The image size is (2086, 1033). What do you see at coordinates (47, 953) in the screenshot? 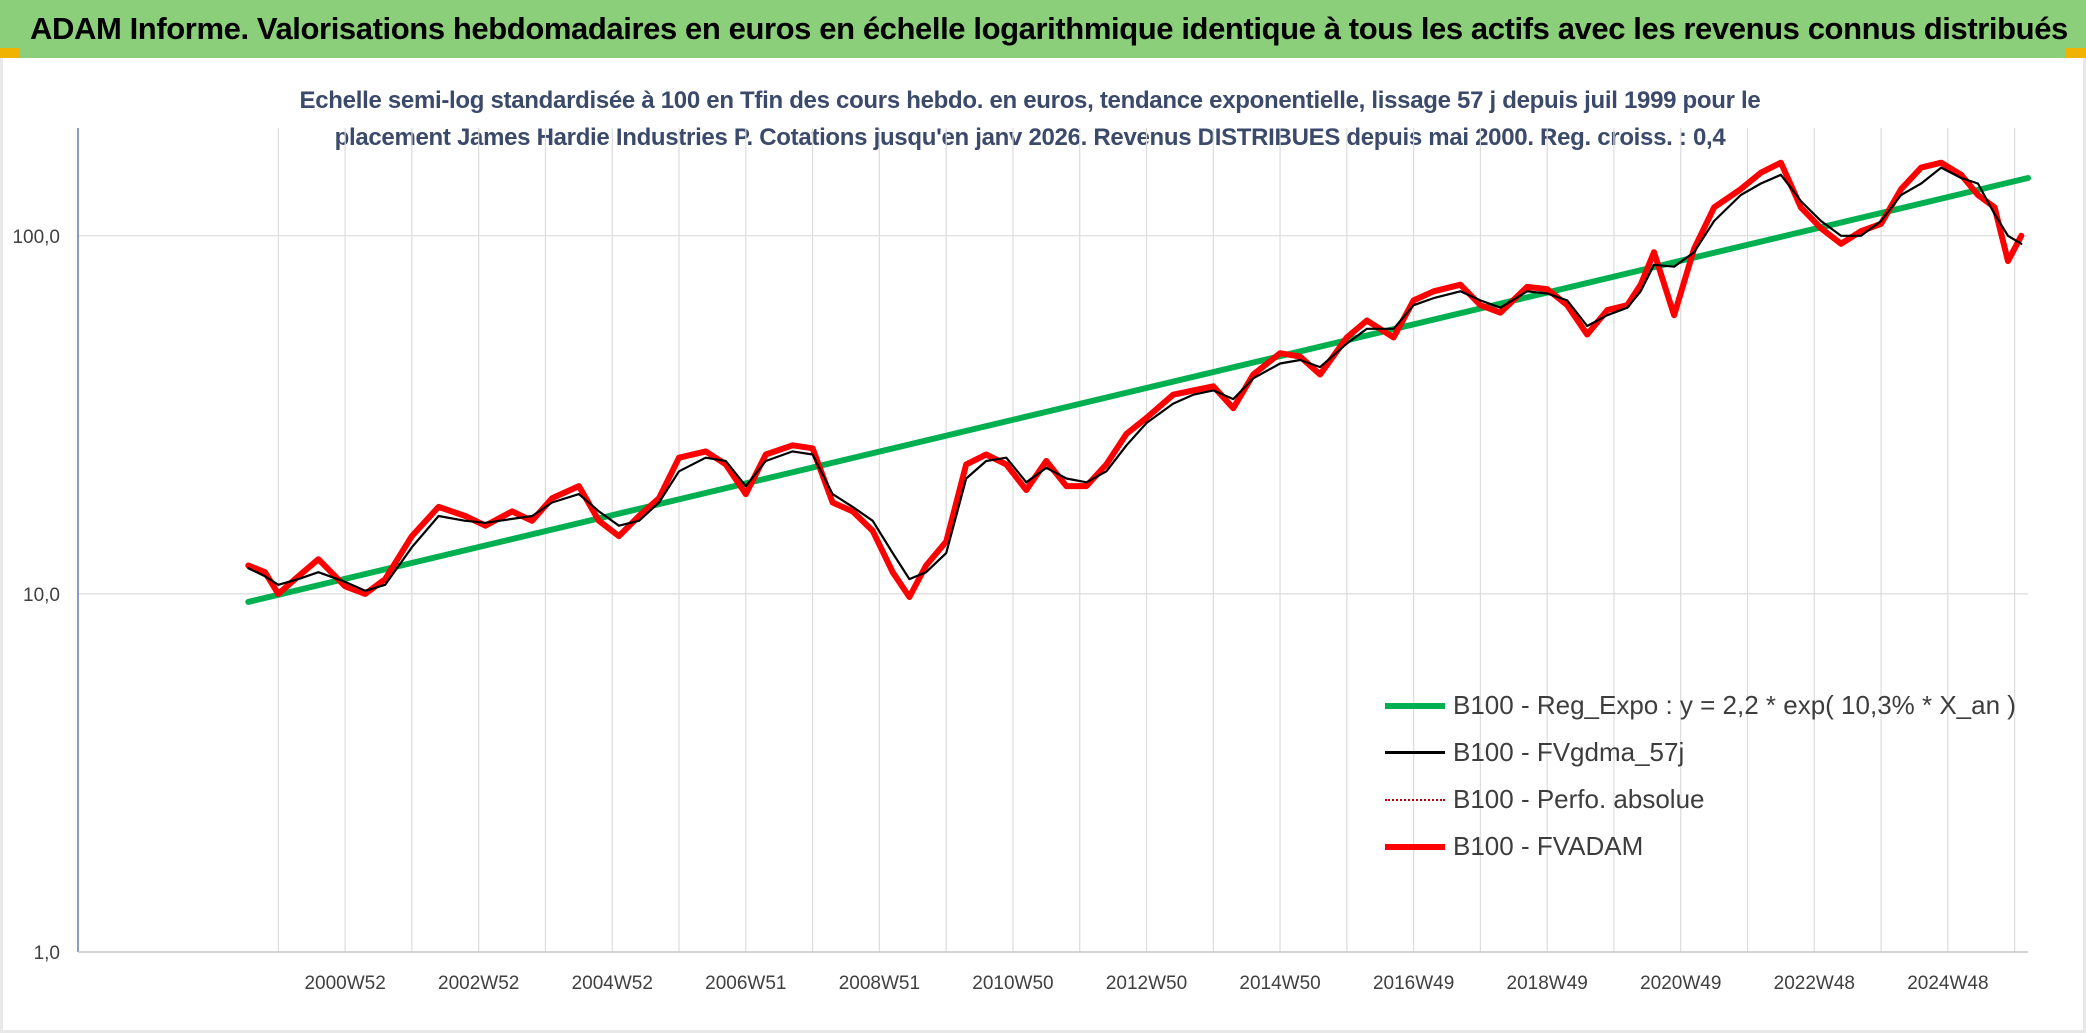
I see `y-tick-label: 1,0` at bounding box center [47, 953].